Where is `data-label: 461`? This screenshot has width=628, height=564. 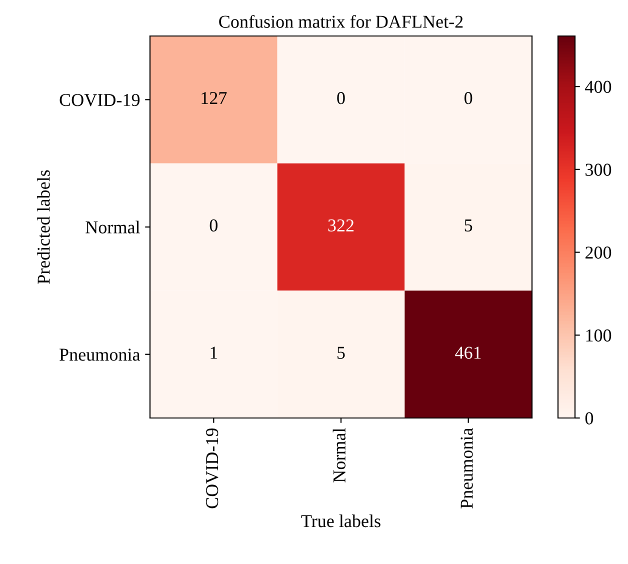
data-label: 461 is located at coordinates (468, 352).